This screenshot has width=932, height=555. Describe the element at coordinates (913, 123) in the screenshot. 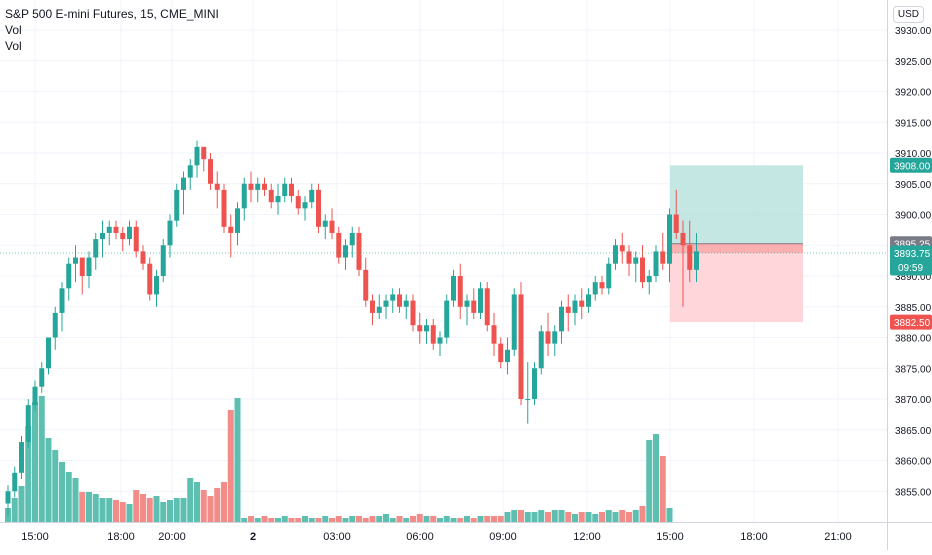

I see `price-tick-label: 3915.00` at that location.